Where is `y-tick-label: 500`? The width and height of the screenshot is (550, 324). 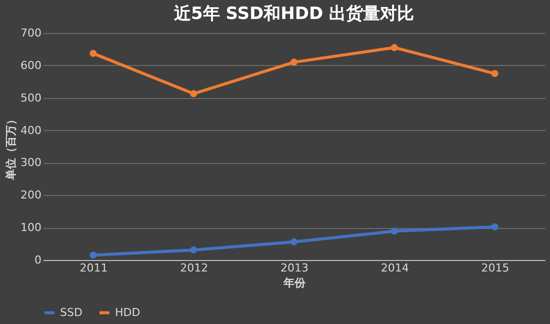 y-tick-label: 500 is located at coordinates (31, 97).